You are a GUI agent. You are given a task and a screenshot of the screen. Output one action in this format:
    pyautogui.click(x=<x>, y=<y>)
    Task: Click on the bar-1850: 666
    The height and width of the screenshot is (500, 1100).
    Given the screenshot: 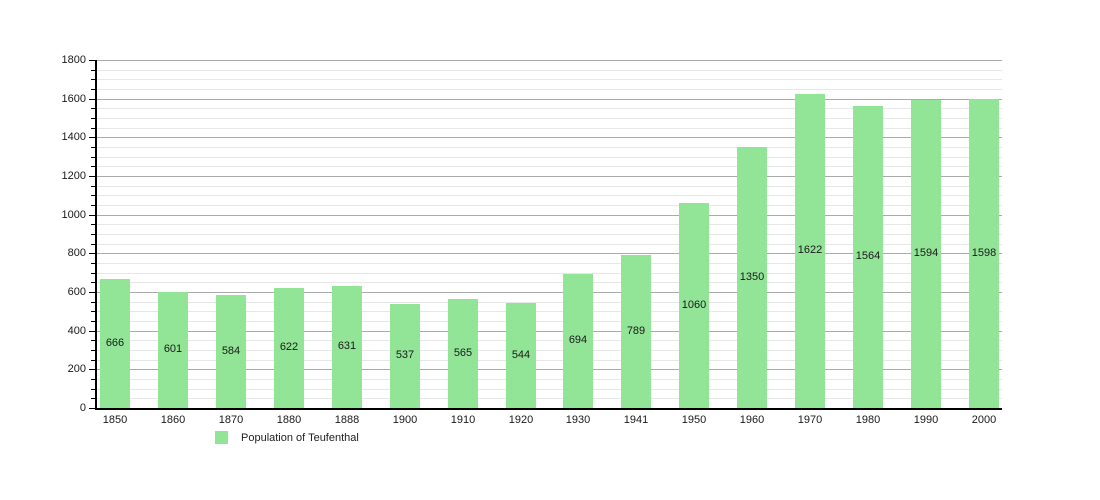 What is the action you would take?
    pyautogui.click(x=115, y=343)
    